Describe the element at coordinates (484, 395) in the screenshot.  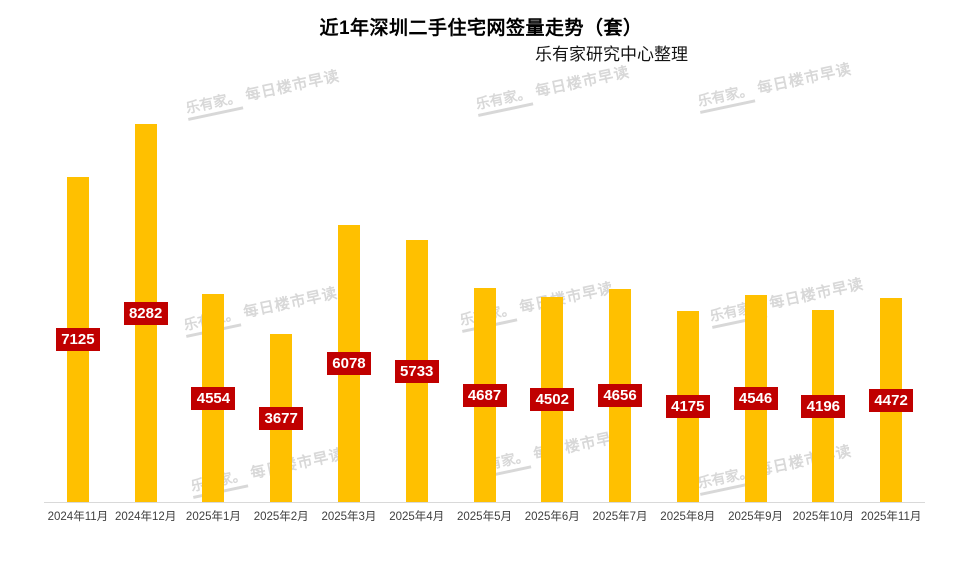
I see `bar-value-label: 4687` at that location.